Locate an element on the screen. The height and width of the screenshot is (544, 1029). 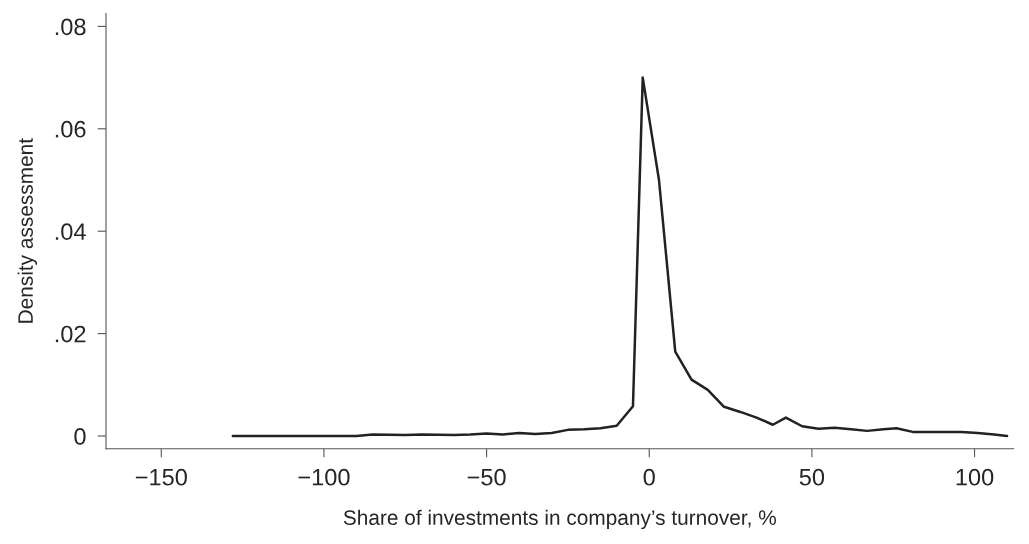
x-tick-label: −50 is located at coordinates (486, 477).